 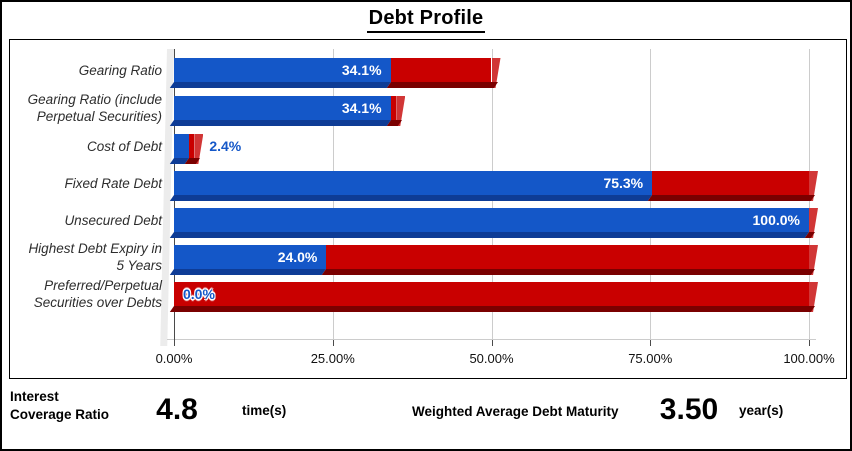 What do you see at coordinates (177, 409) in the screenshot?
I see `interest-coverage-value: 4.8` at bounding box center [177, 409].